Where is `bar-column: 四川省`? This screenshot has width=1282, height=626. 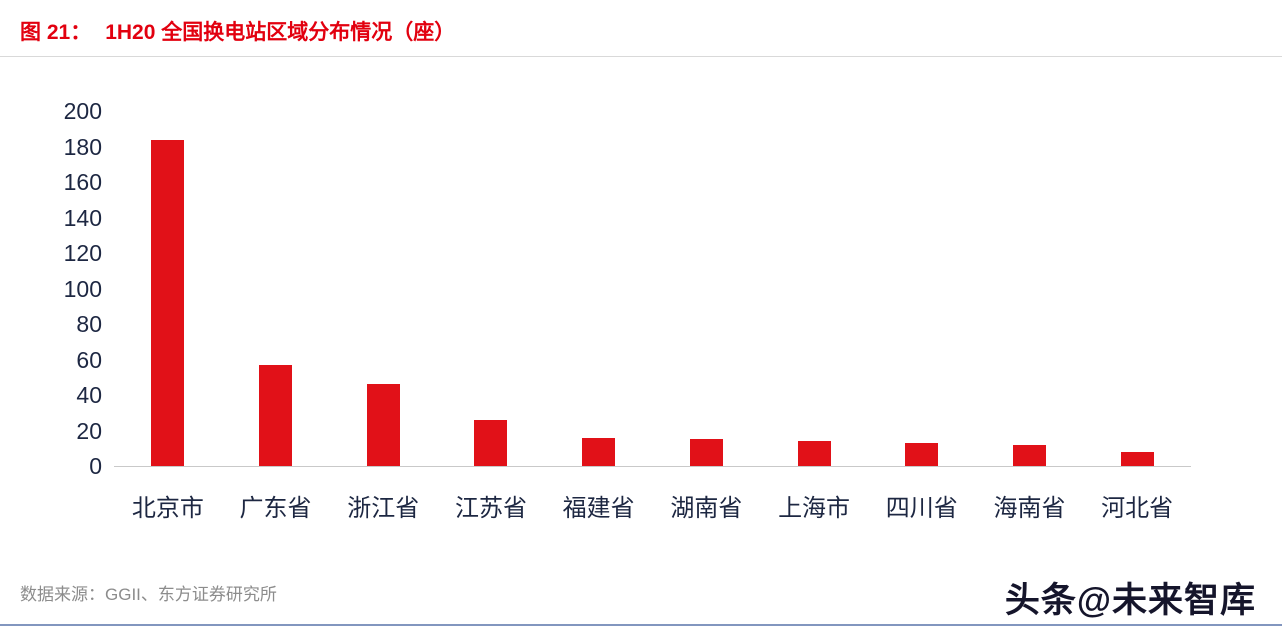 bar-column: 四川省 is located at coordinates (922, 316).